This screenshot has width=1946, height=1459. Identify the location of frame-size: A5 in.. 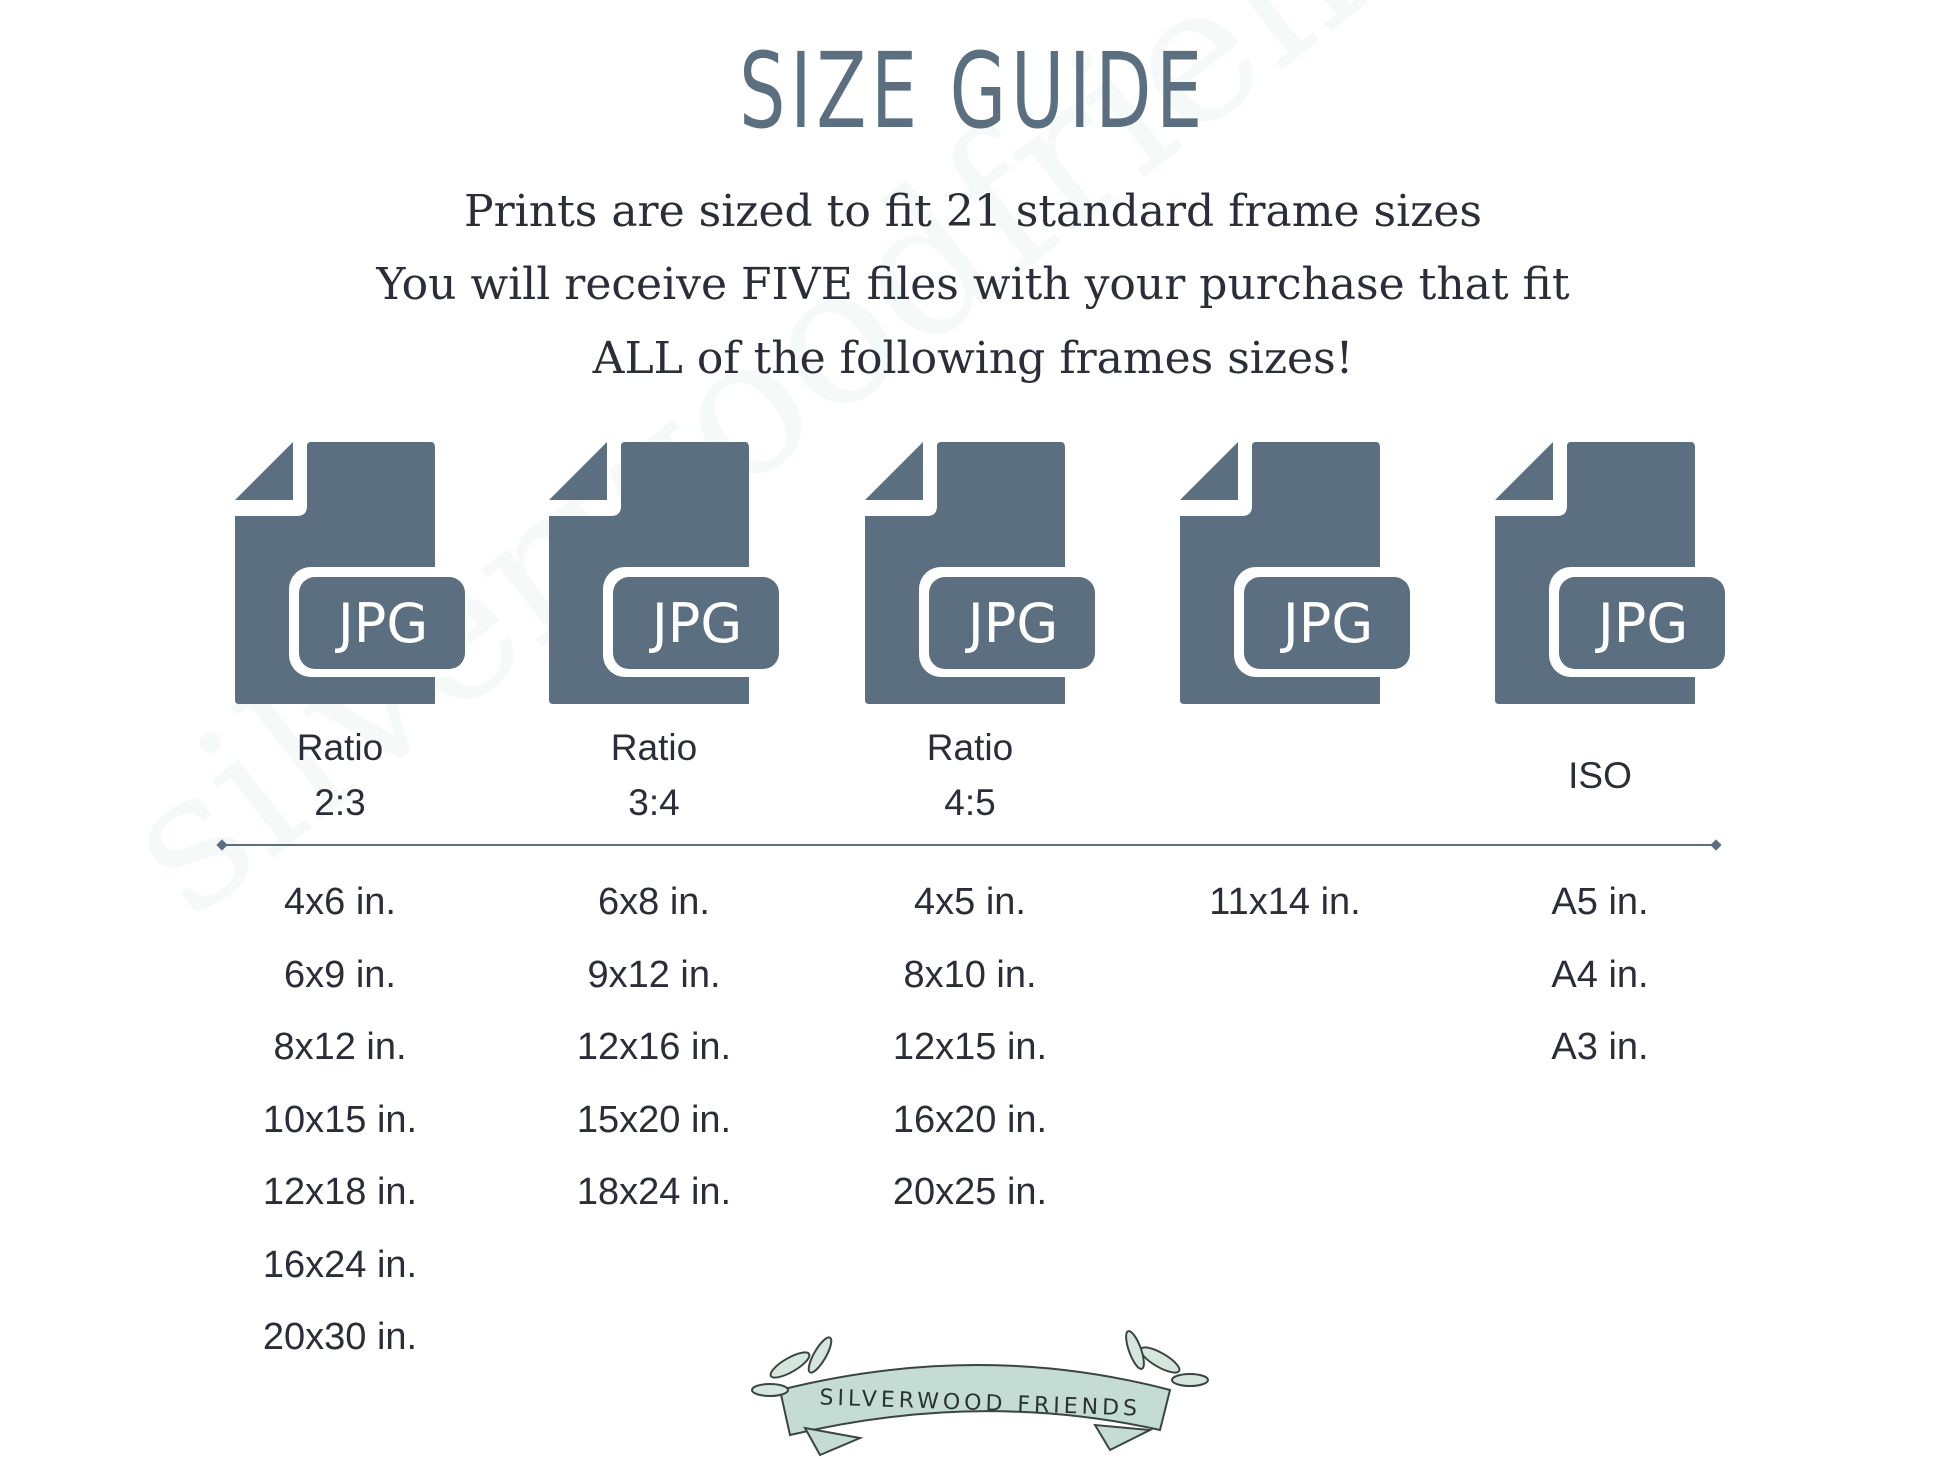
(1600, 902).